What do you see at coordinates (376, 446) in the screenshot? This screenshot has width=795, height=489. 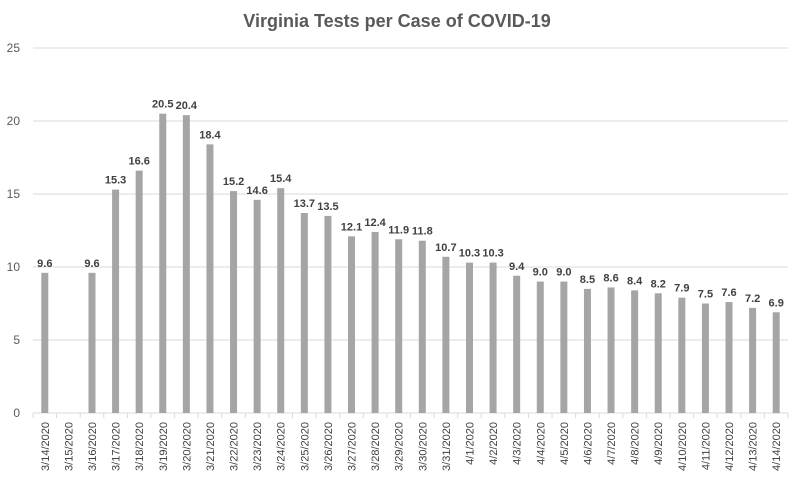 I see `x-tick-label: 3/28/2020` at bounding box center [376, 446].